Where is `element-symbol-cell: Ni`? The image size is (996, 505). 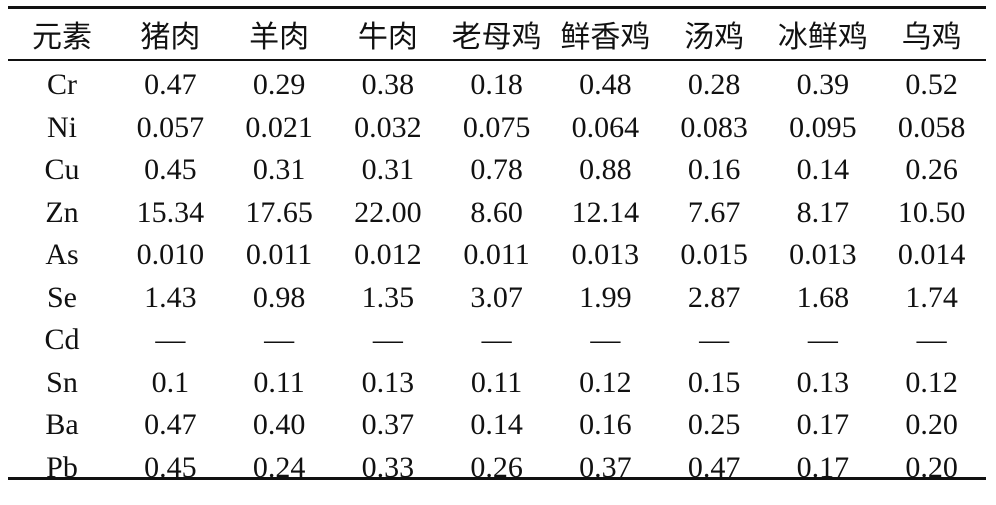
element-symbol-cell: Ni is located at coordinates (62, 127).